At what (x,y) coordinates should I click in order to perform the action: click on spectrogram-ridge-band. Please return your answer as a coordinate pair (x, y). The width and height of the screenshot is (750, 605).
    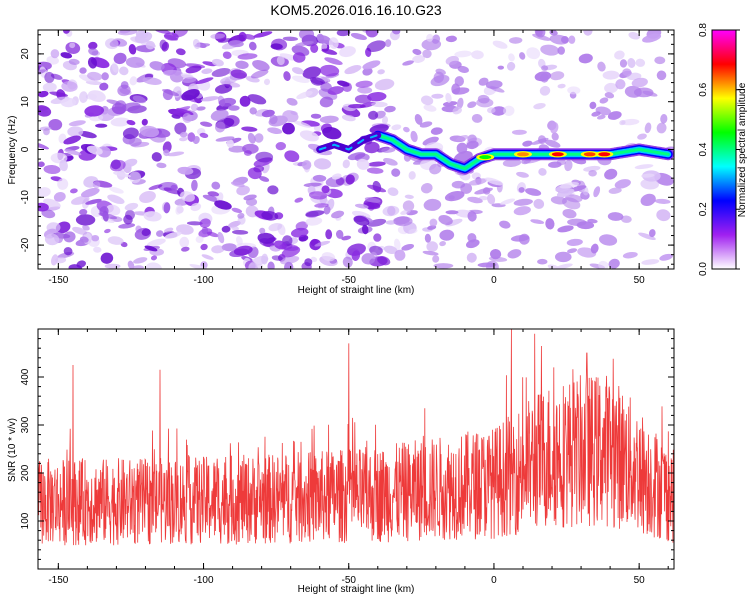
    Looking at the image, I should click on (348, 142).